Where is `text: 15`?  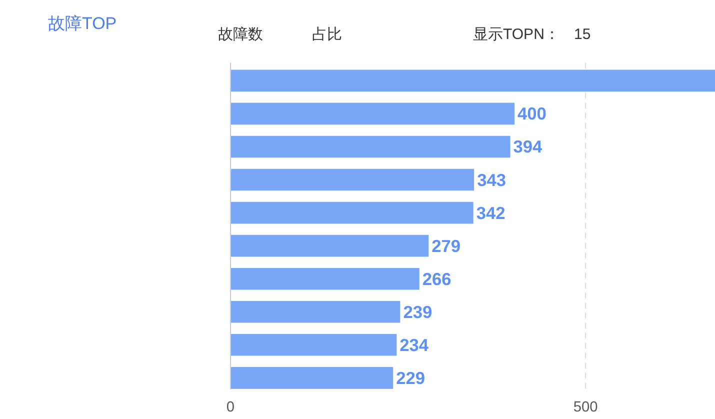 text: 15 is located at coordinates (582, 35).